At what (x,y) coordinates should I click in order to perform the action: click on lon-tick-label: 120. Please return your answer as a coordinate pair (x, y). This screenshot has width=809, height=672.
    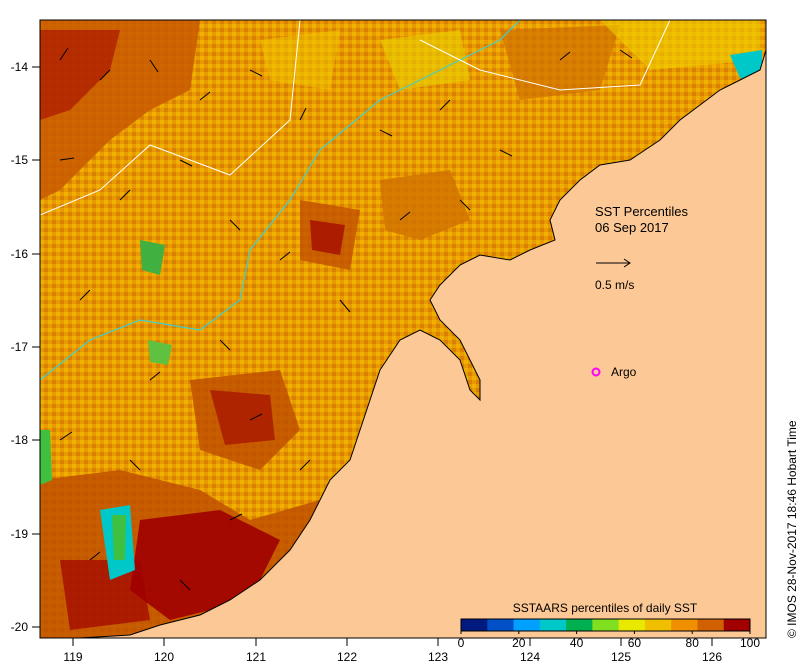
    Looking at the image, I should click on (164, 657).